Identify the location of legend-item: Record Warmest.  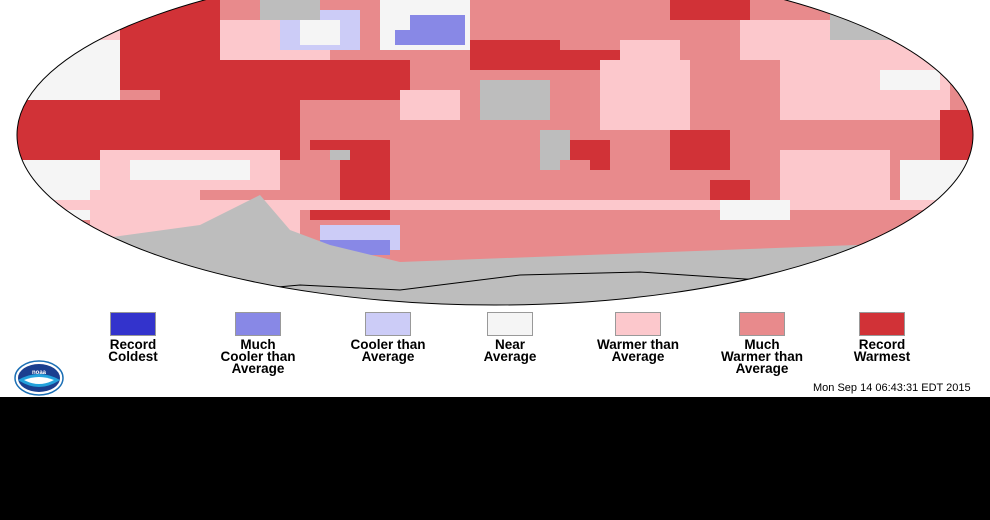
(882, 337).